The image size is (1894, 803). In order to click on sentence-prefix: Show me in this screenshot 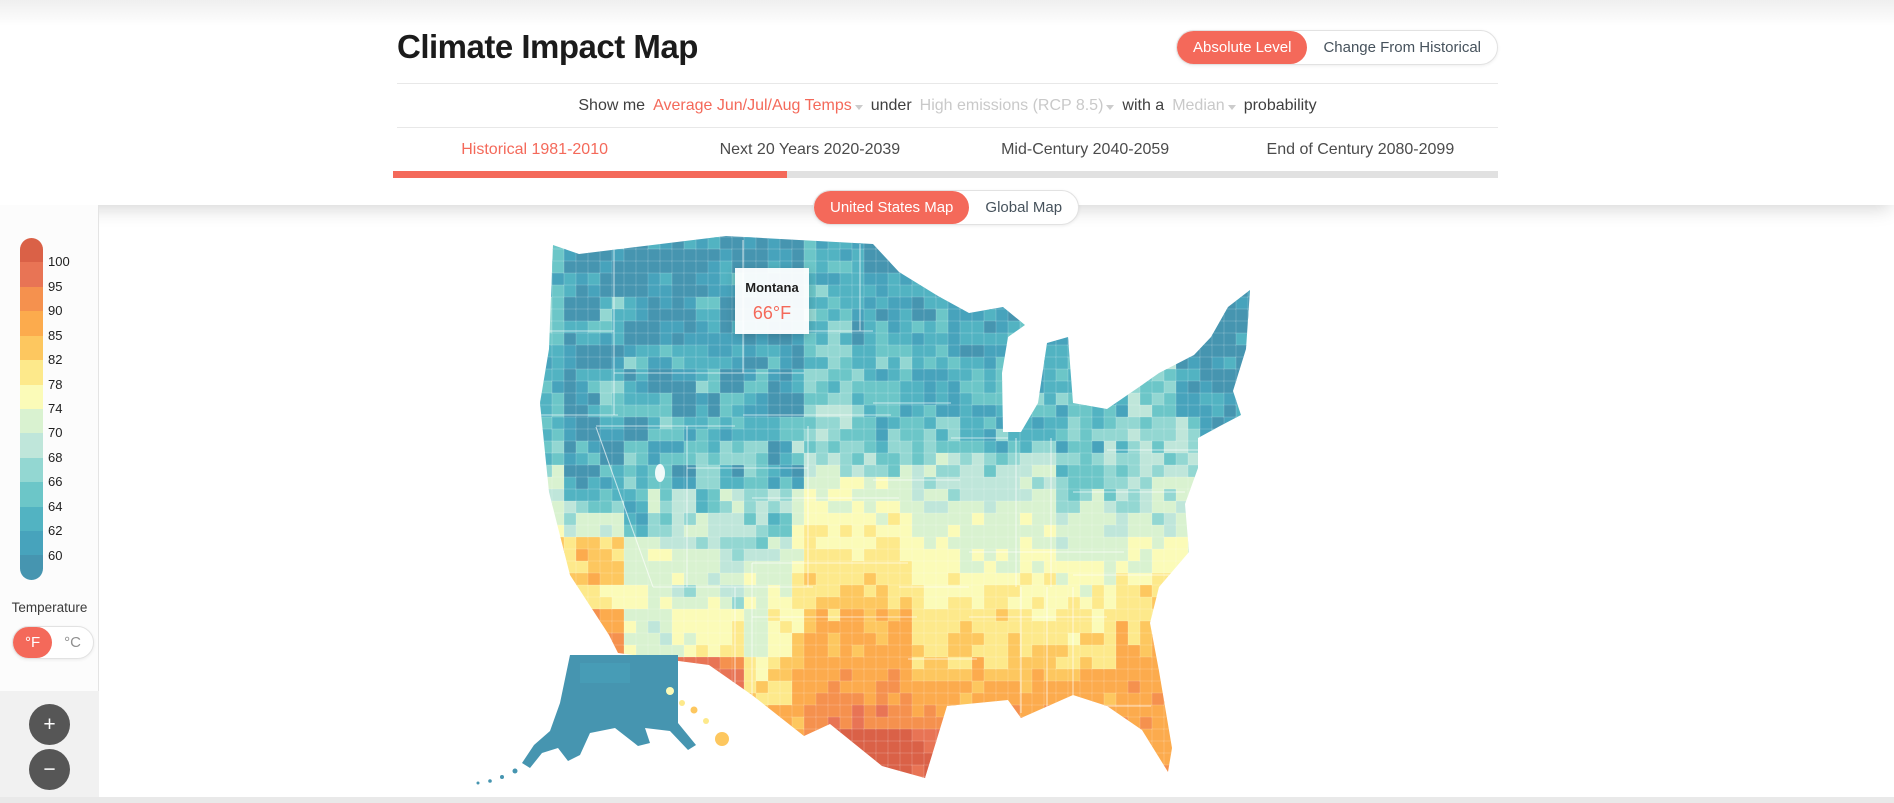, I will do `click(612, 105)`.